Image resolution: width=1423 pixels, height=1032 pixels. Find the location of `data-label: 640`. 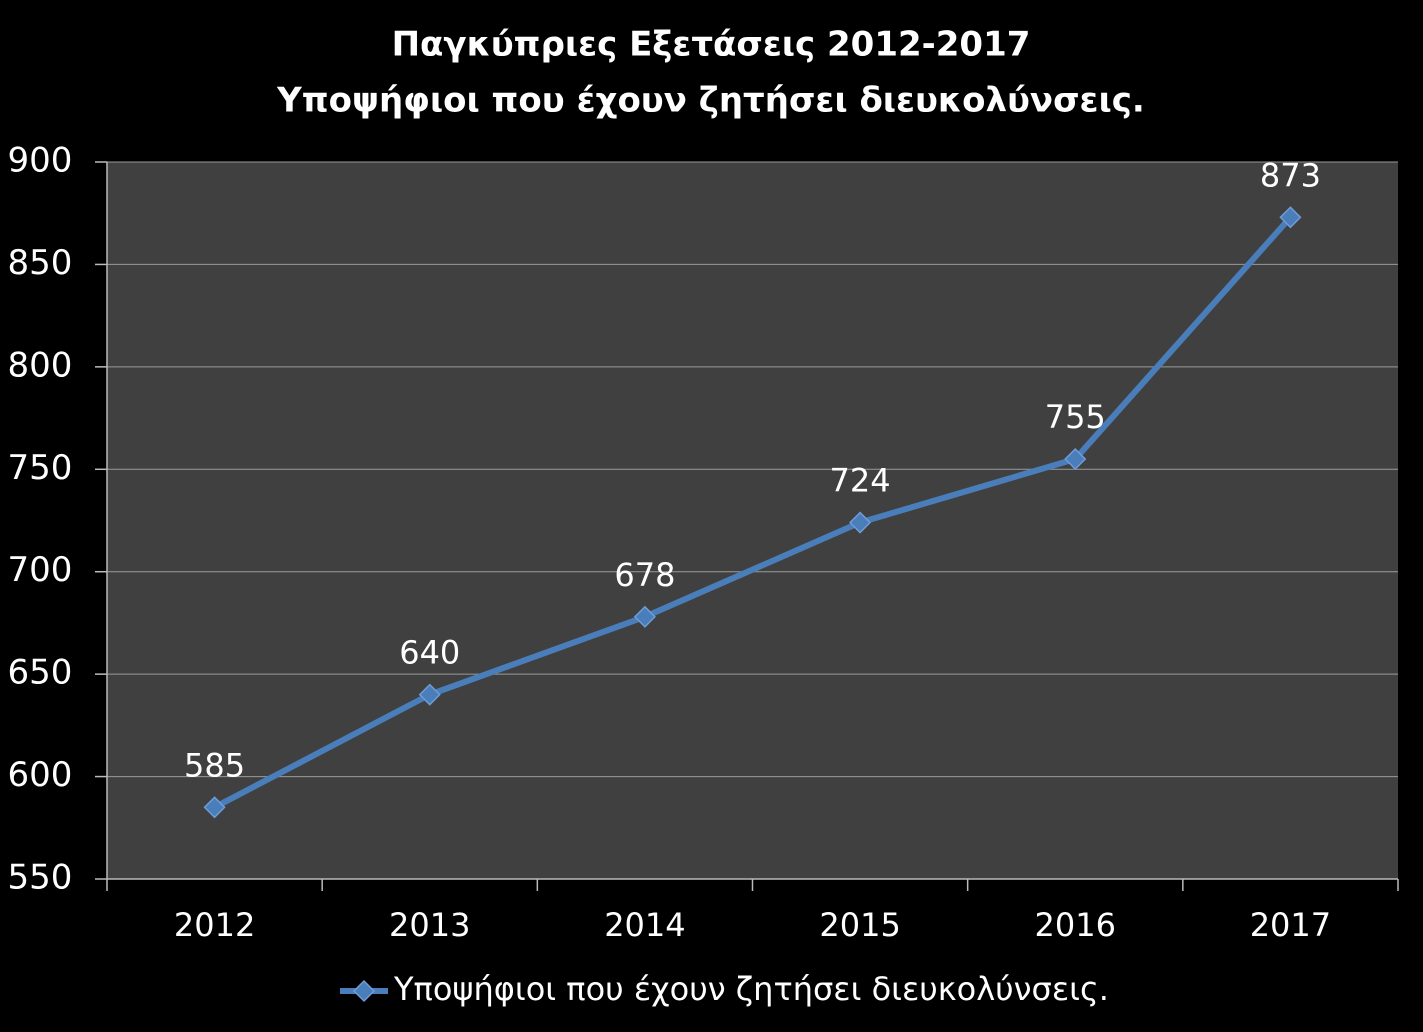

data-label: 640 is located at coordinates (429, 653).